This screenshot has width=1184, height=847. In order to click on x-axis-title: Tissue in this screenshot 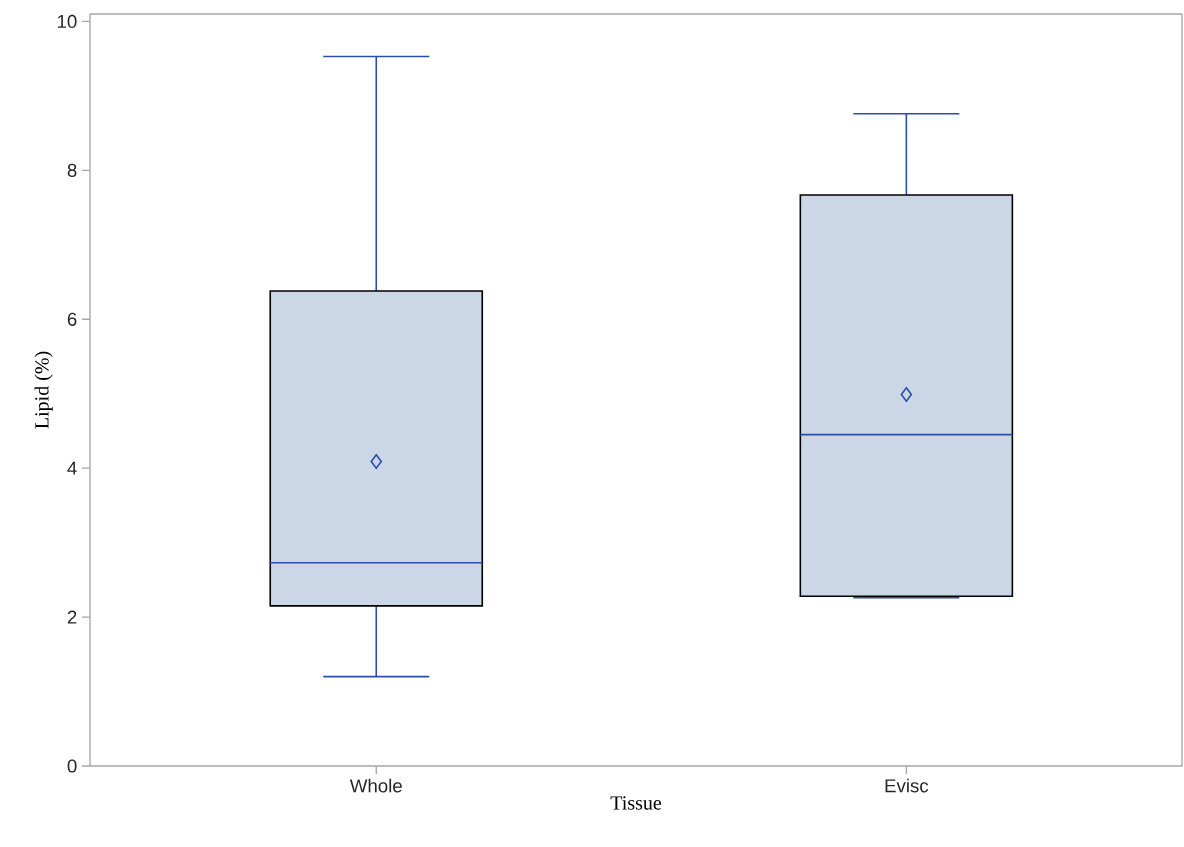, I will do `click(636, 803)`.